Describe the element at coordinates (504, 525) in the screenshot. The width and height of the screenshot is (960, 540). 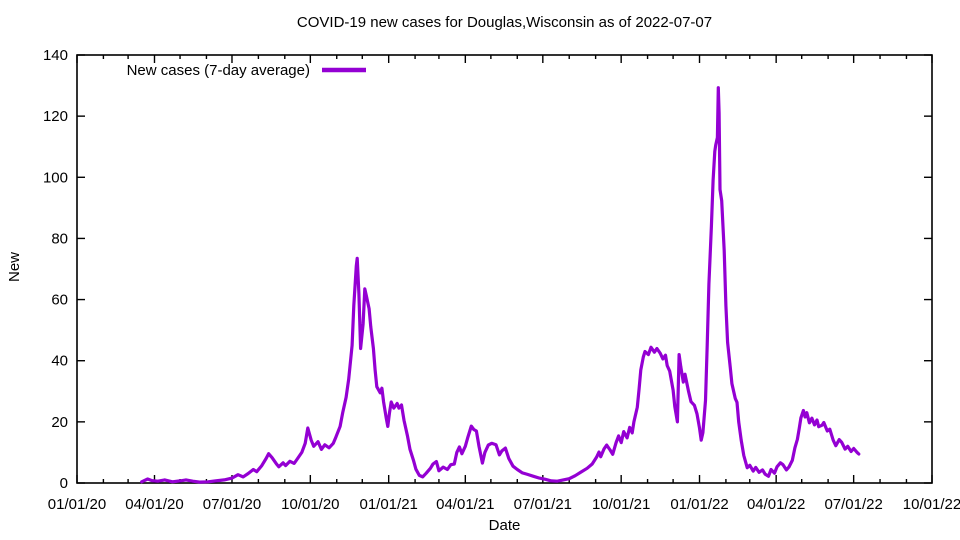
I see `x-axis-title: Date` at that location.